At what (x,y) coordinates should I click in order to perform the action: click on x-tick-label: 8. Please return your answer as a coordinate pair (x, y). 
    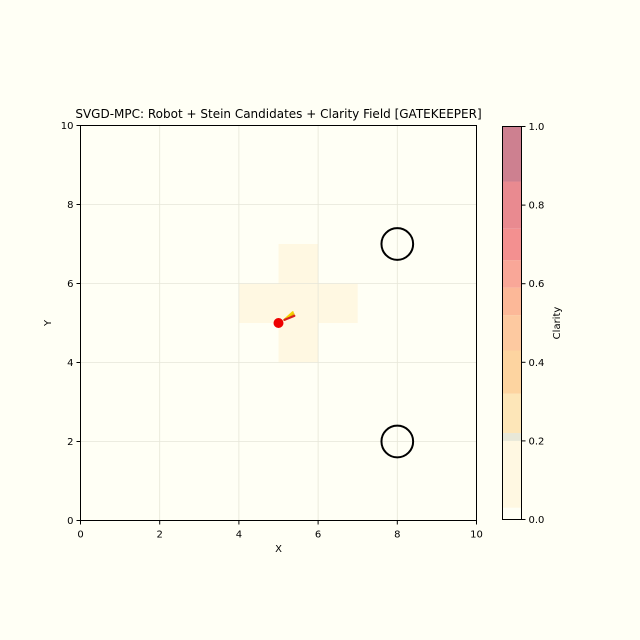
    Looking at the image, I should click on (397, 535).